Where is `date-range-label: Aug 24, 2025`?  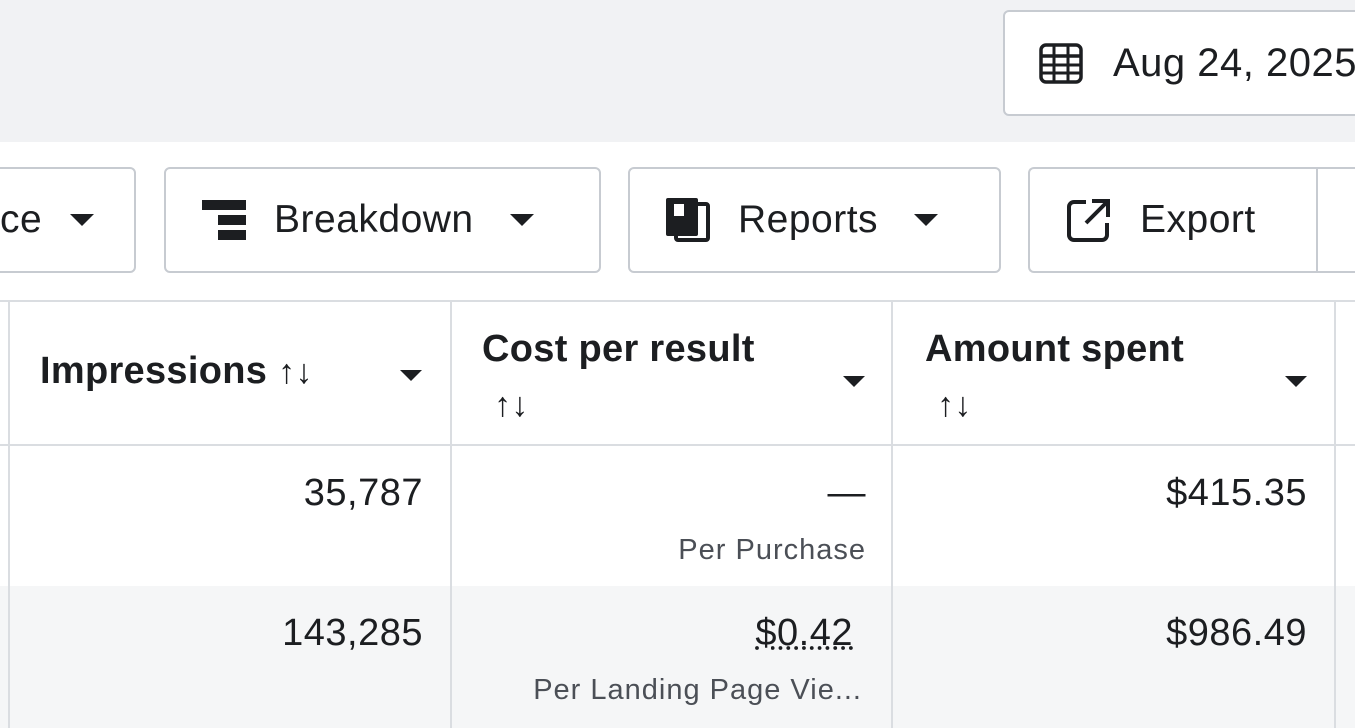 date-range-label: Aug 24, 2025 is located at coordinates (1234, 62).